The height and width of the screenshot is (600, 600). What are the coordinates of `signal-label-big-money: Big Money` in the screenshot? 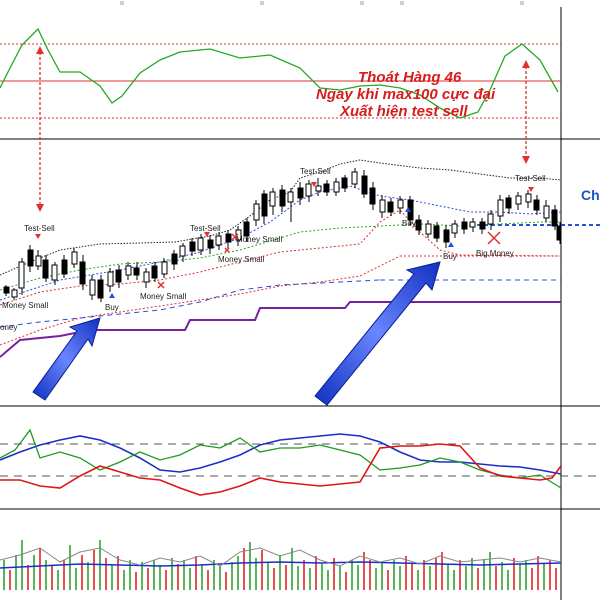 It's located at (495, 253).